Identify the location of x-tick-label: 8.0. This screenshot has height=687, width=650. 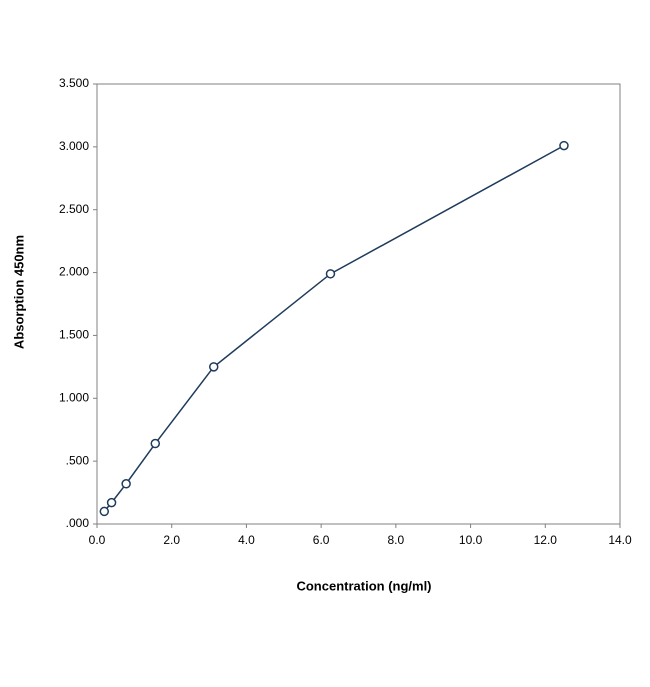
(396, 540).